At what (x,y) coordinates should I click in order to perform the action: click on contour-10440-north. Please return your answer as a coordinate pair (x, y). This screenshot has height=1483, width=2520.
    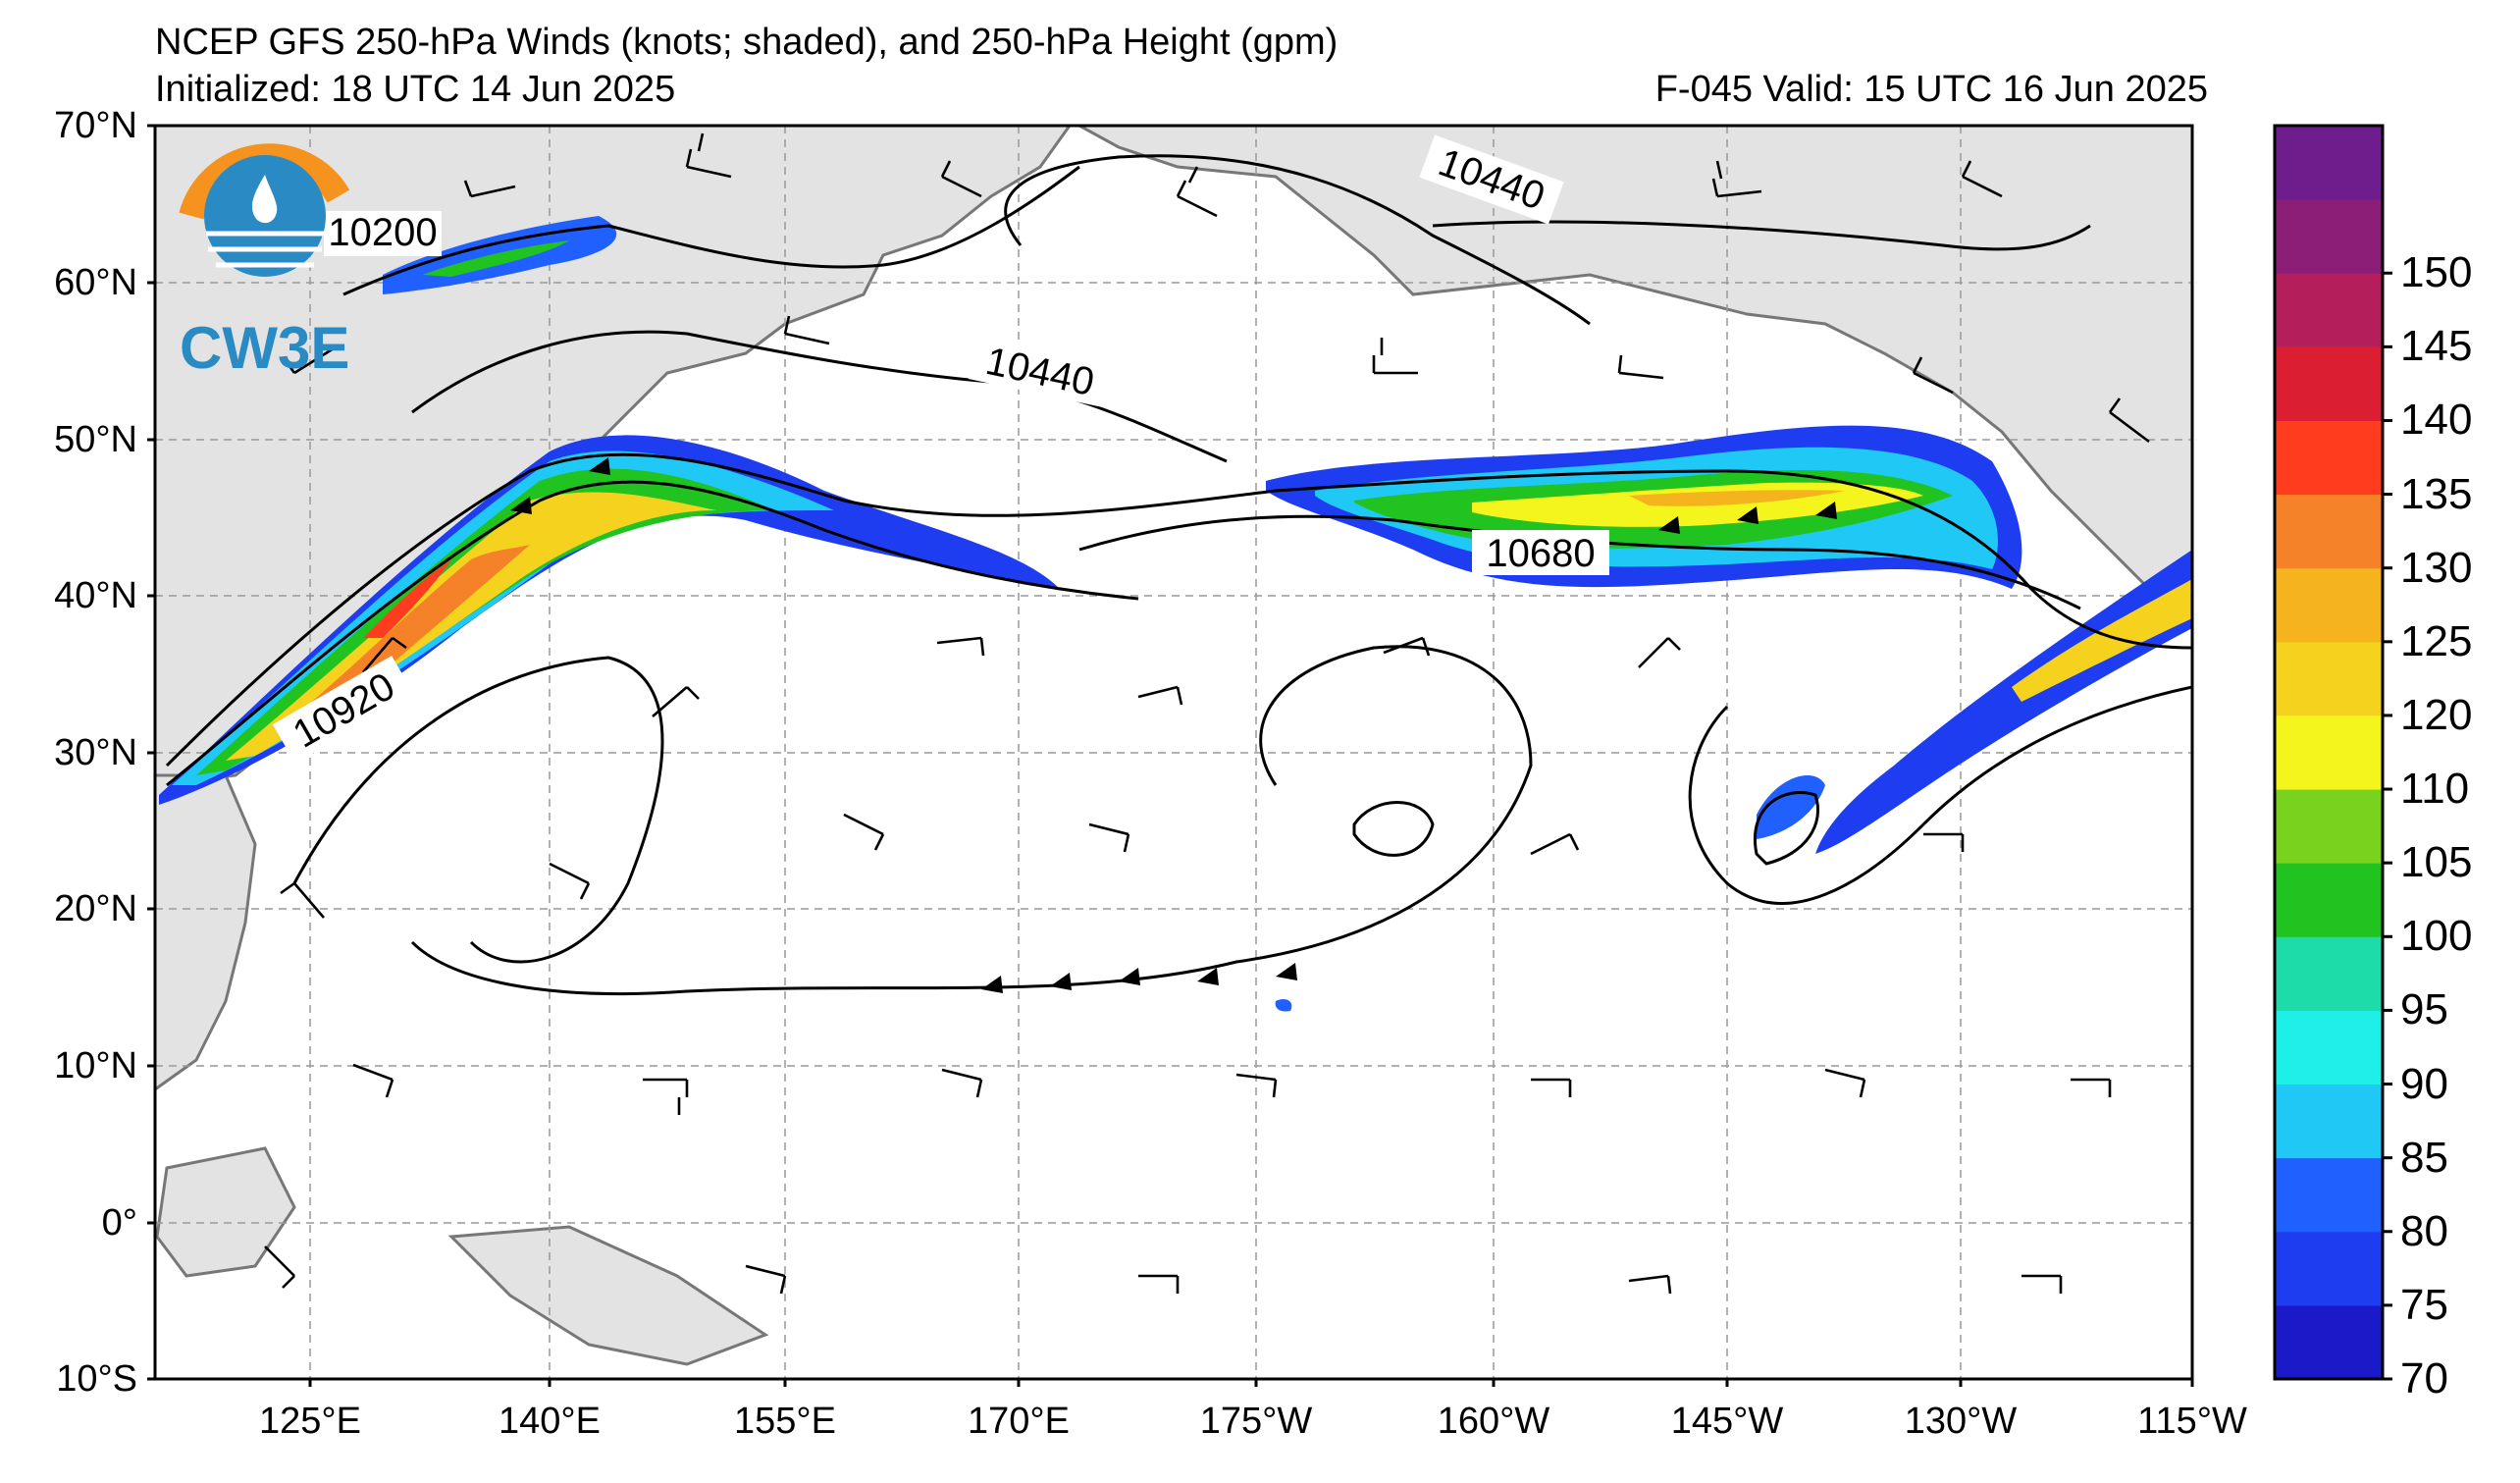
    Looking at the image, I should click on (1297, 240).